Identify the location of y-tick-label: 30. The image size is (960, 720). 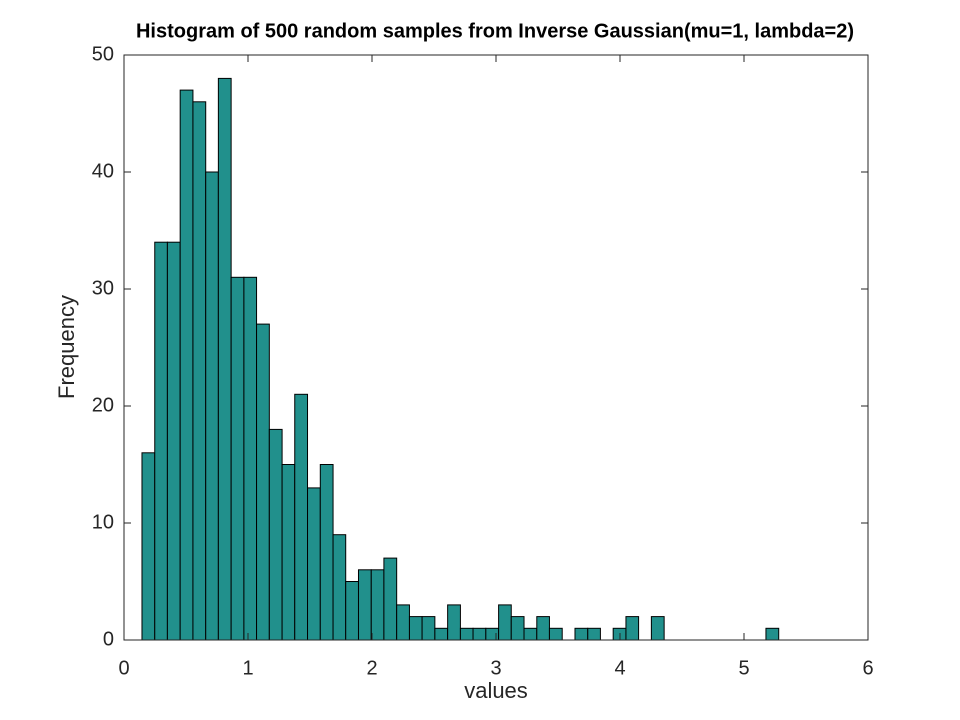
(103, 288).